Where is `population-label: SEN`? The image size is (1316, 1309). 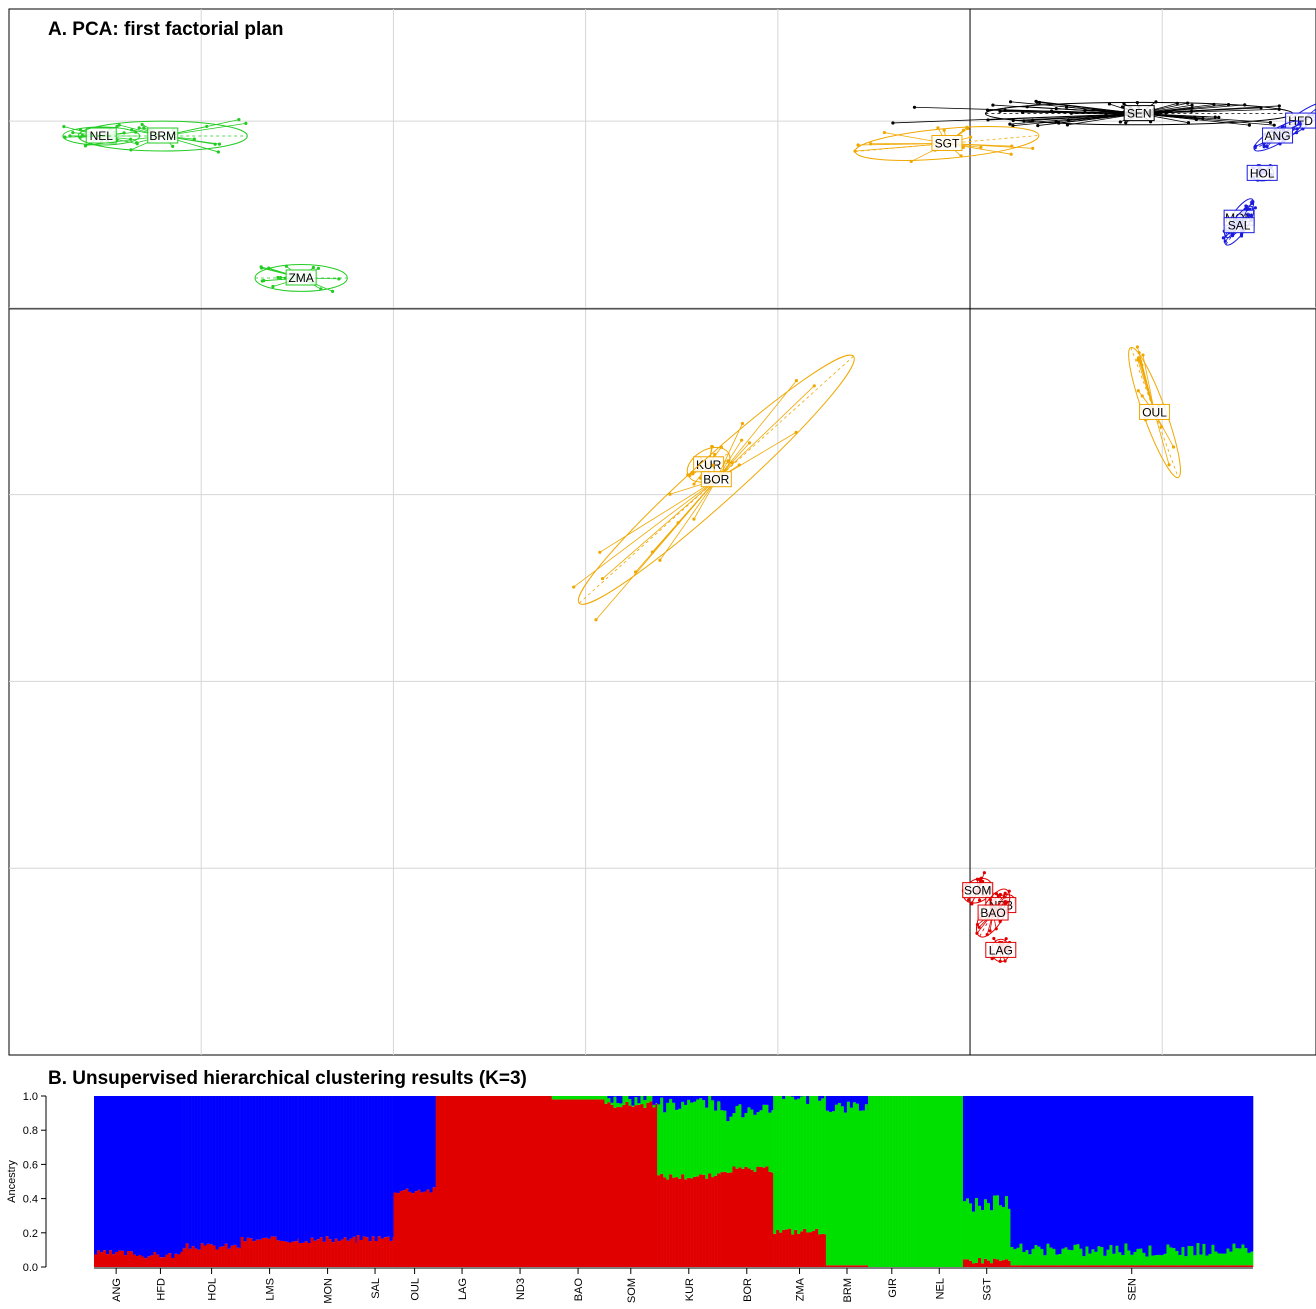 population-label: SEN is located at coordinates (1139, 114).